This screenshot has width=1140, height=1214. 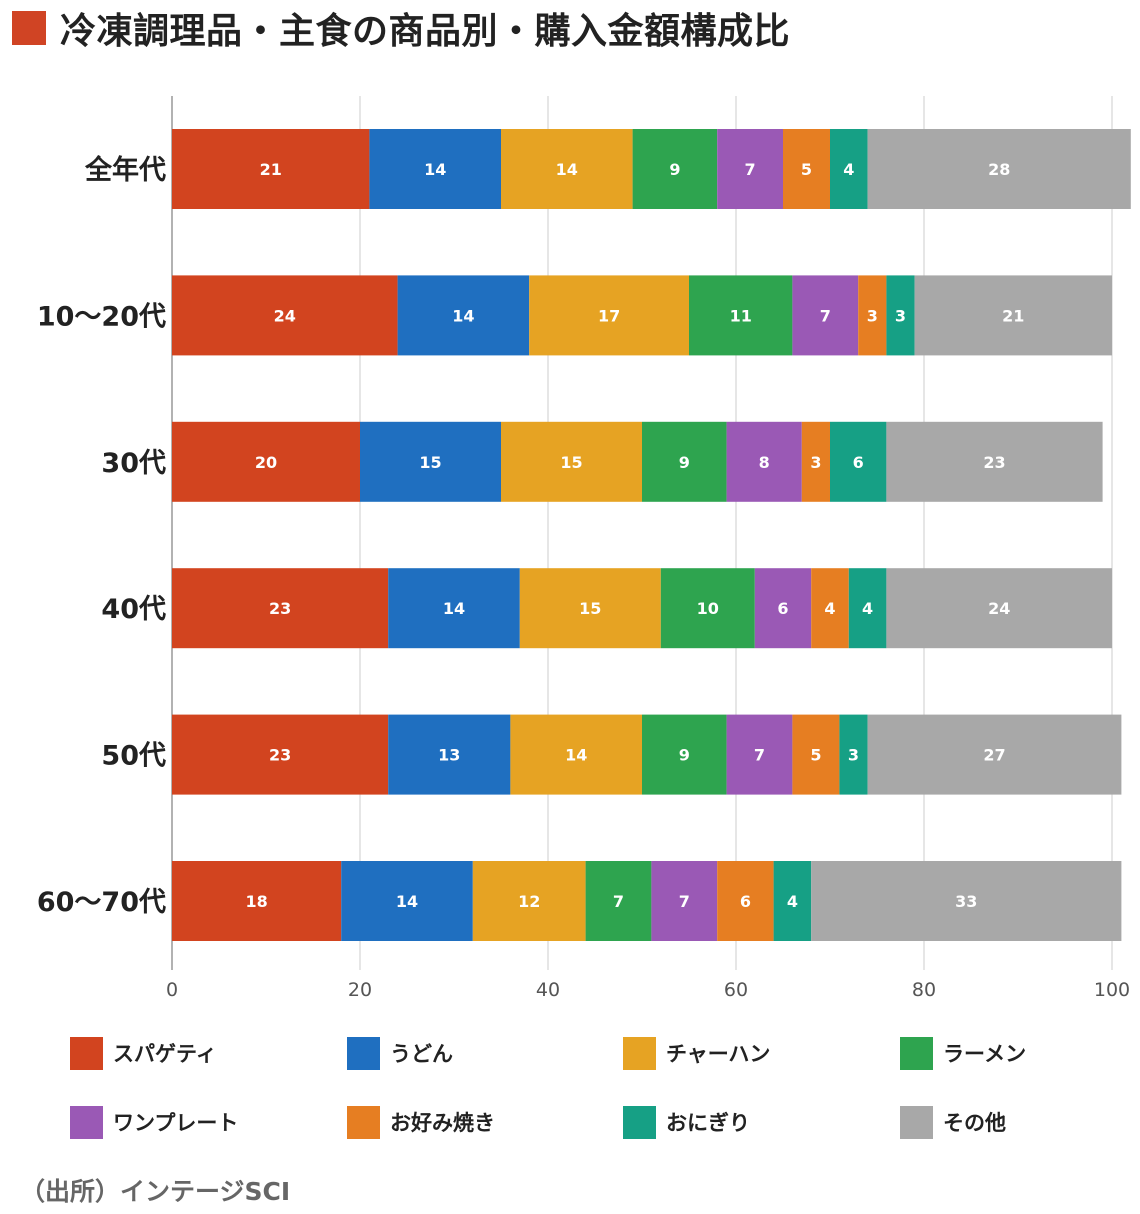 I want to click on data-label-1-5: 3, so click(x=872, y=315).